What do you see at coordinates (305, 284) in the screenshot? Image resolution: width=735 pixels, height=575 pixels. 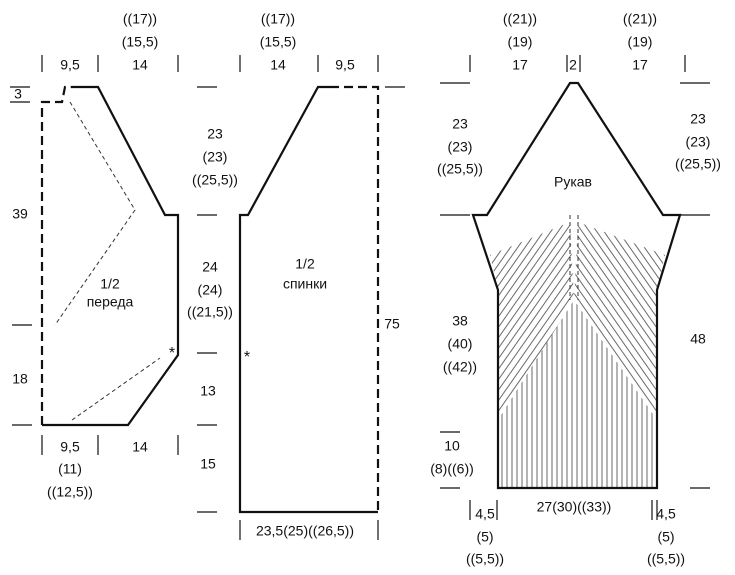 I see `piece-label: спинки` at bounding box center [305, 284].